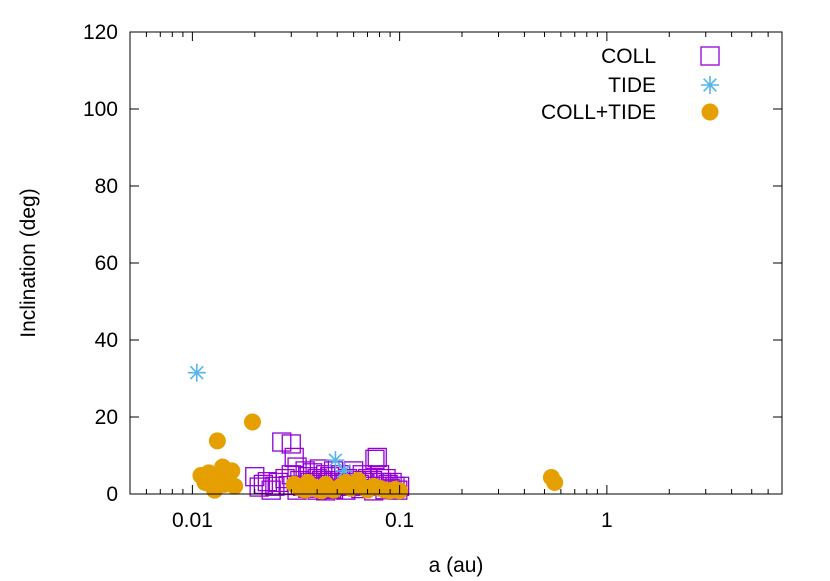  Describe the element at coordinates (270, 421) in the screenshot. I see `series-tide` at that location.